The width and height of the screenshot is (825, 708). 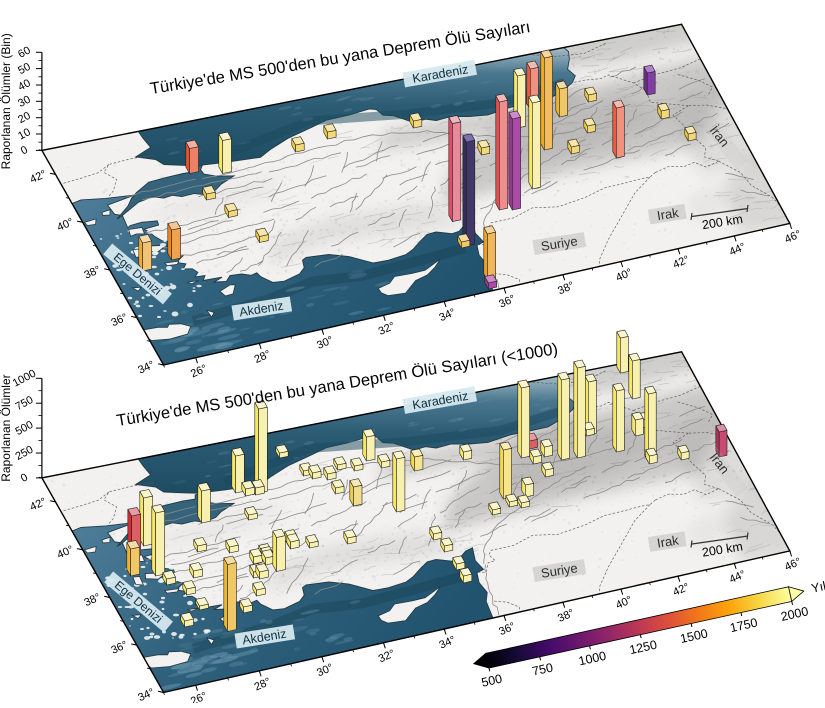 What do you see at coordinates (6, 427) in the screenshot?
I see `svg-text: Raporlanan Ölümler` at bounding box center [6, 427].